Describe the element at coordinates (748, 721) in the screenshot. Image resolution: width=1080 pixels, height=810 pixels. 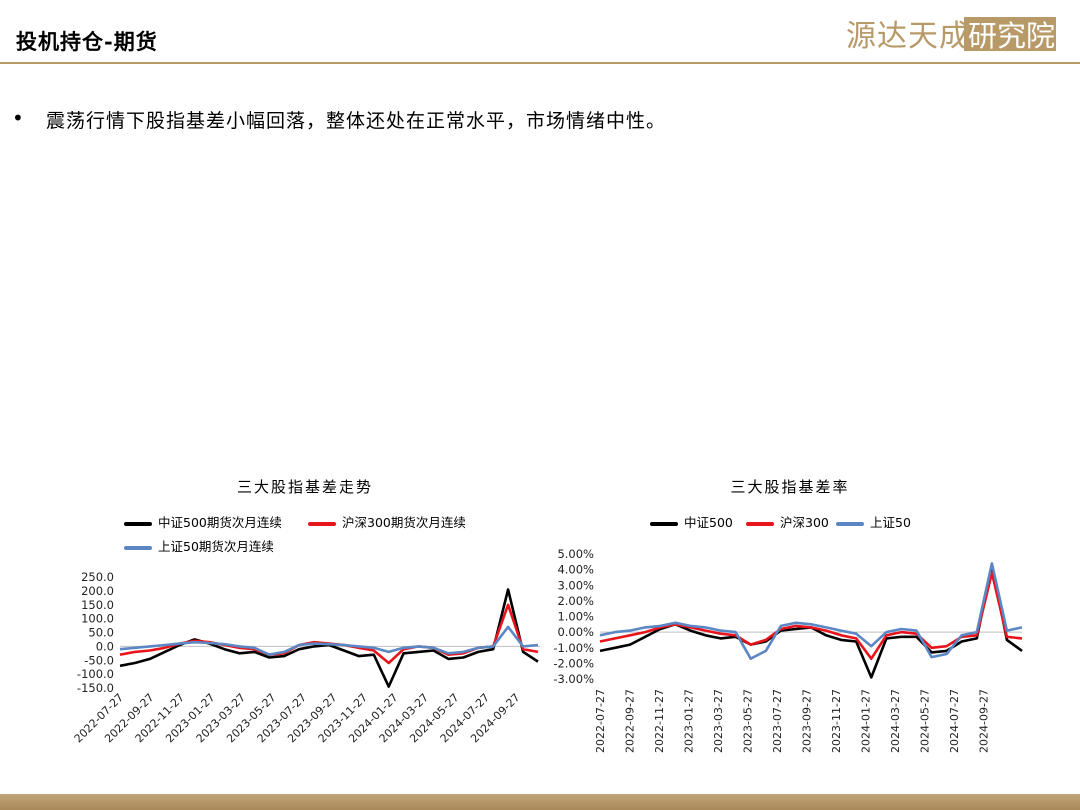
I see `x-tick-label: 2023-05-27` at that location.